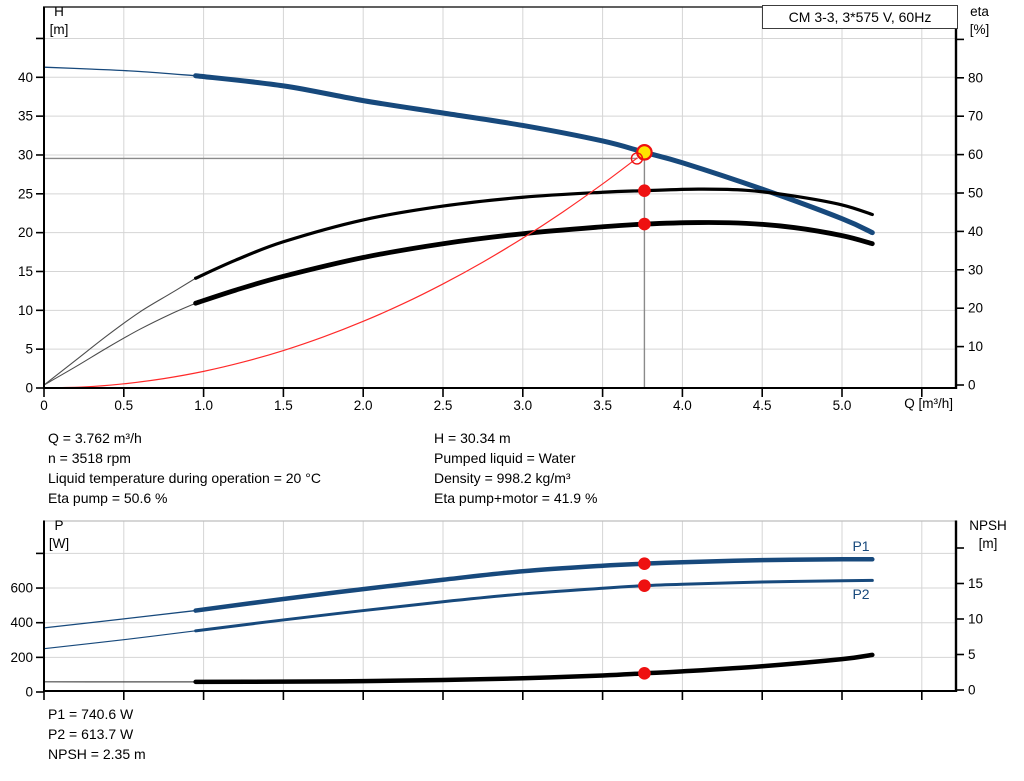  Describe the element at coordinates (21, 657) in the screenshot. I see `left-axis-tick-label: 200` at that location.